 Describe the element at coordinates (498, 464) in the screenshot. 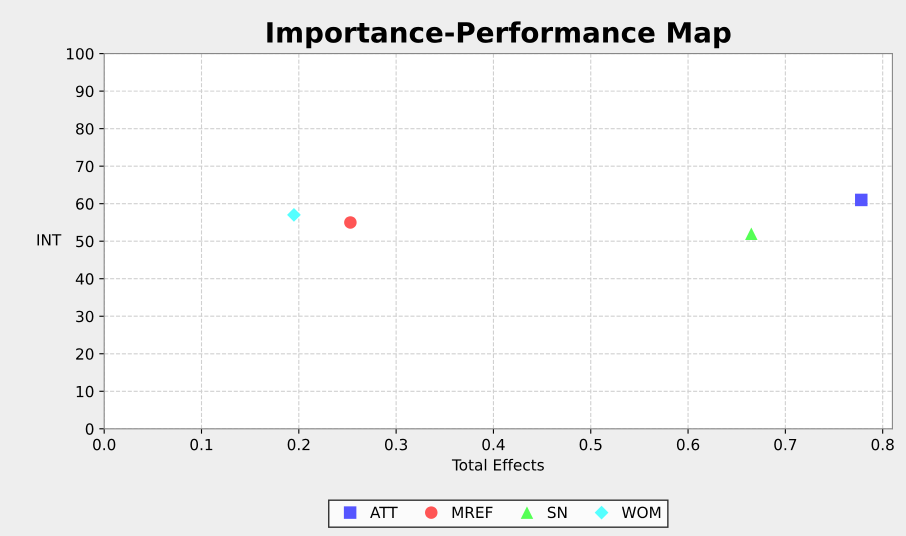

I see `x-axis-title: Total Effects` at that location.